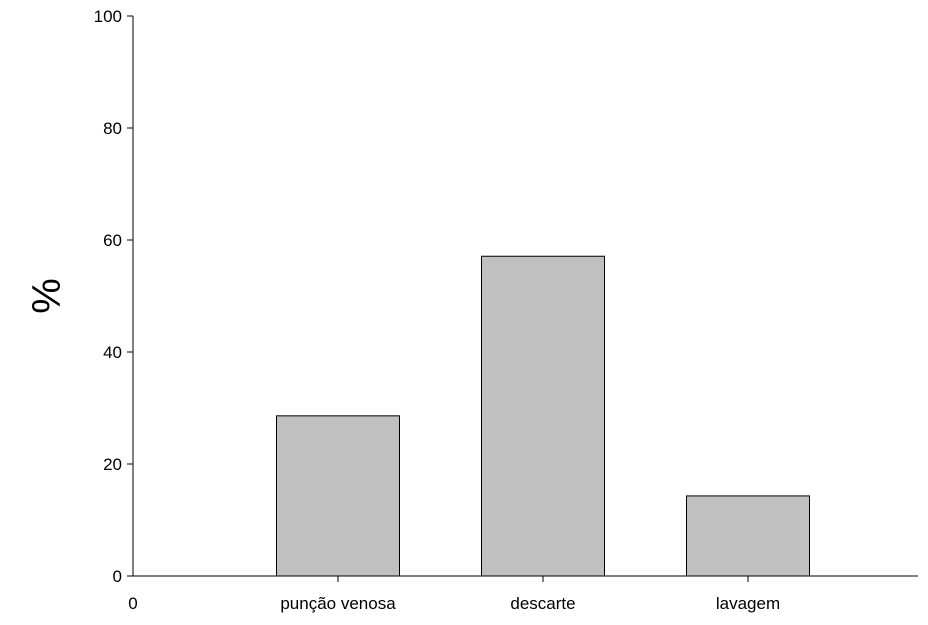  What do you see at coordinates (112, 352) in the screenshot?
I see `y-tick-label: 40` at bounding box center [112, 352].